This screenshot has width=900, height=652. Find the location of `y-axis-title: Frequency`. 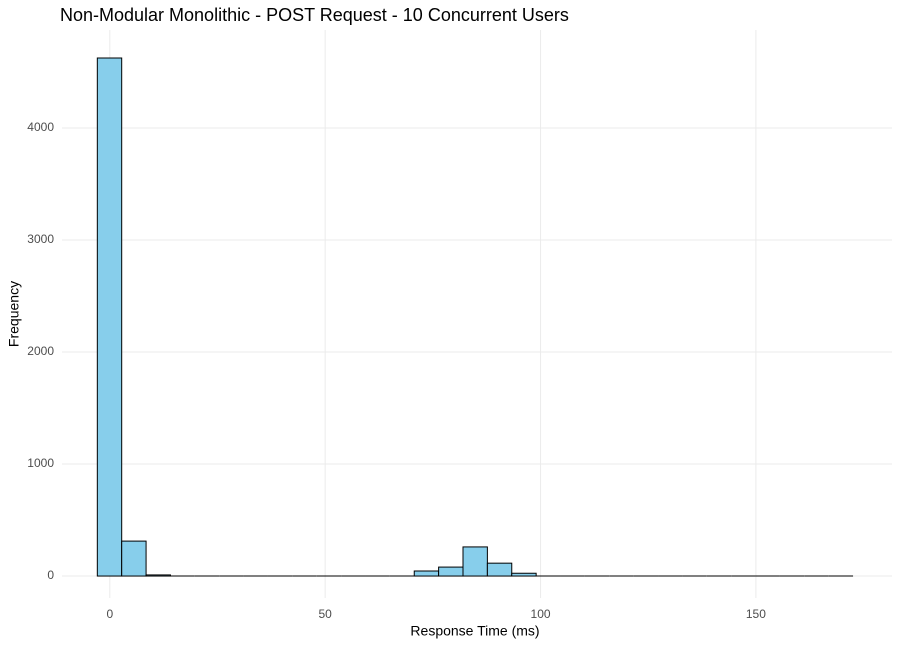

y-axis-title: Frequency is located at coordinates (14, 314).